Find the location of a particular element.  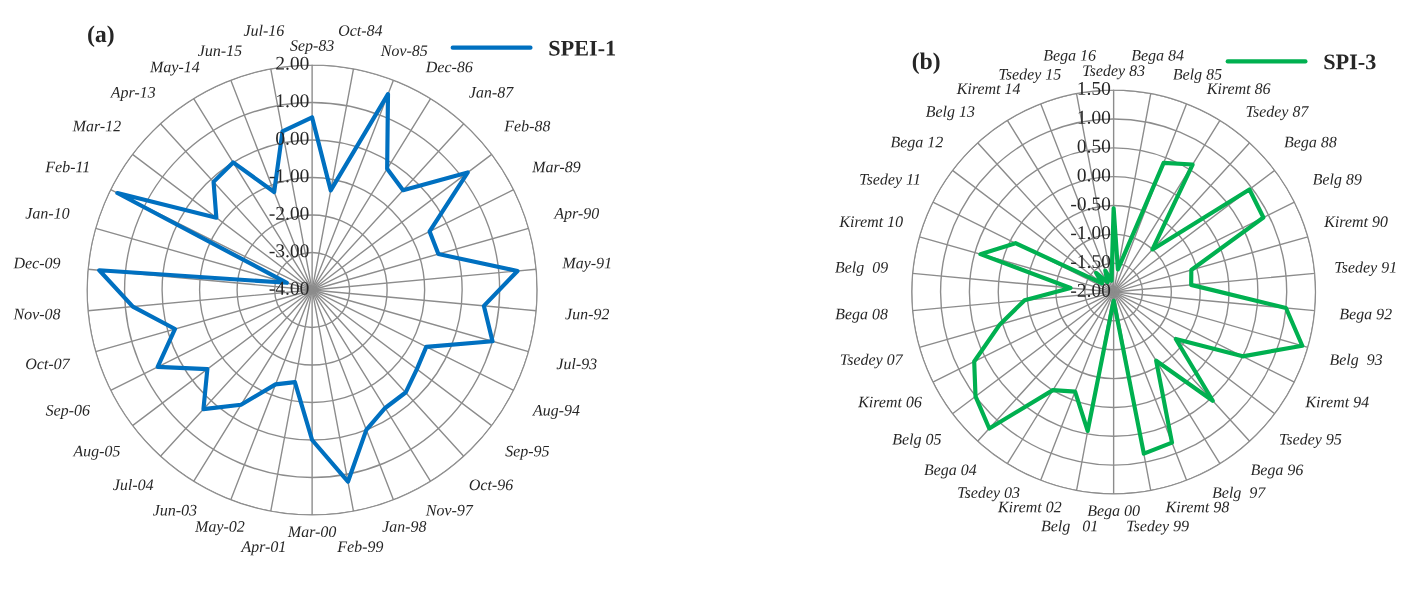

spoke-label: Tsedey 99 is located at coordinates (1158, 527).